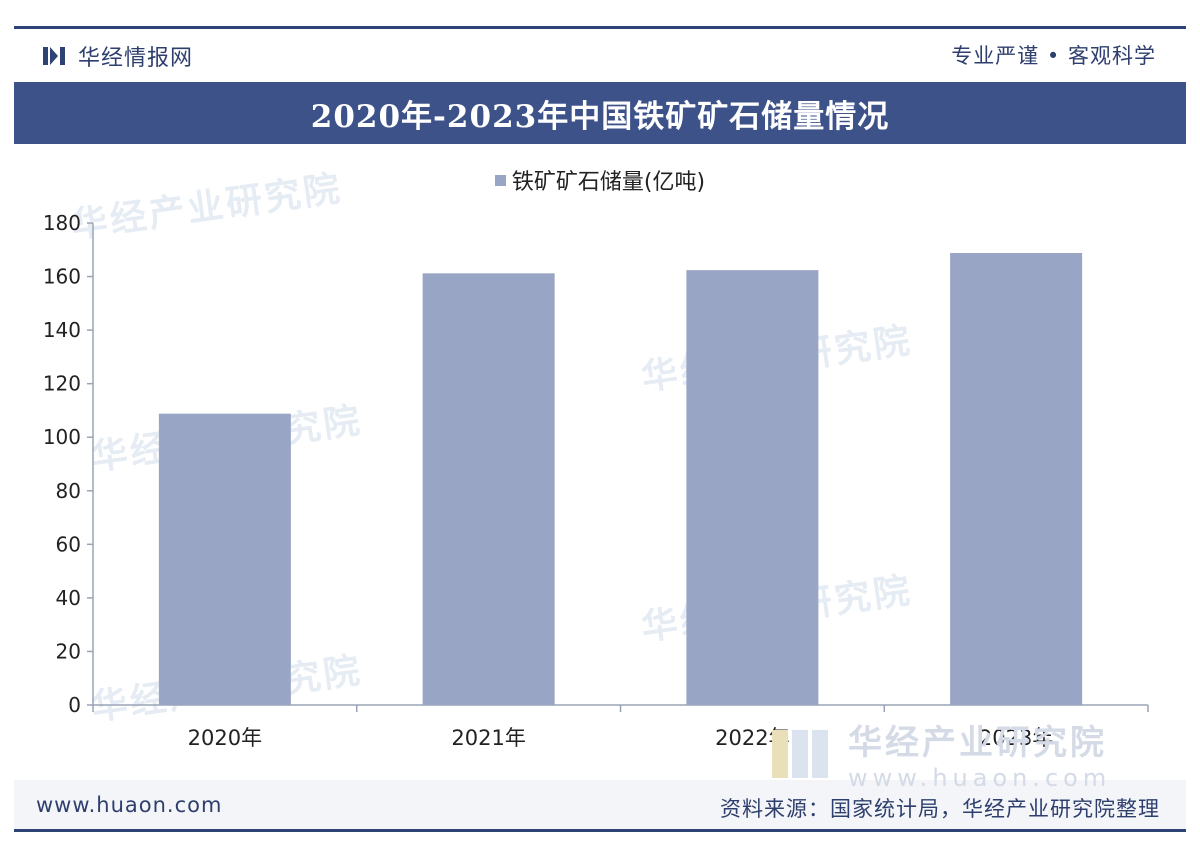 The image size is (1200, 855). Describe the element at coordinates (62, 384) in the screenshot. I see `y-tick-label: 120` at that location.